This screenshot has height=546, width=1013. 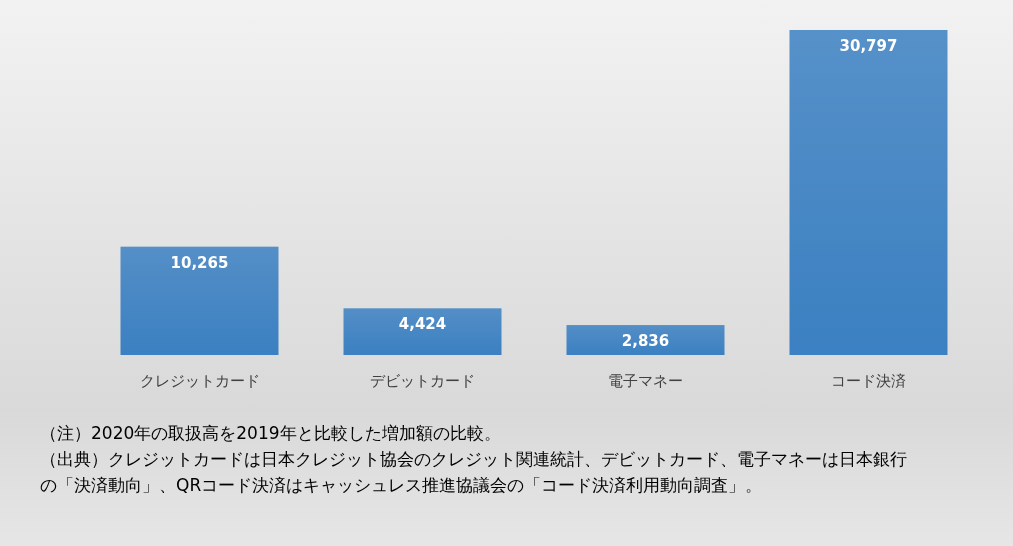 I want to click on x-tick-label: 電子マネー, so click(x=645, y=381).